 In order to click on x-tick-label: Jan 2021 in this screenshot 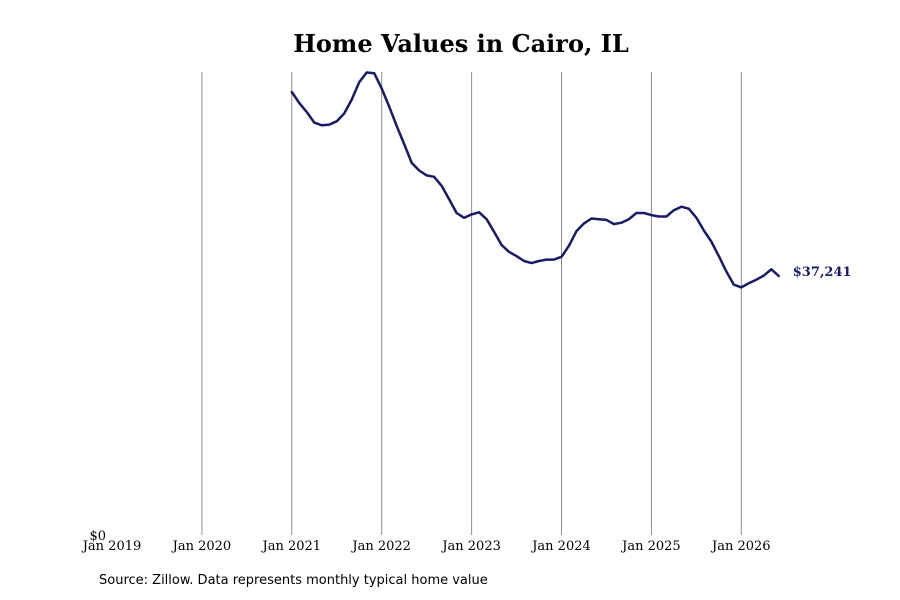, I will do `click(291, 546)`.